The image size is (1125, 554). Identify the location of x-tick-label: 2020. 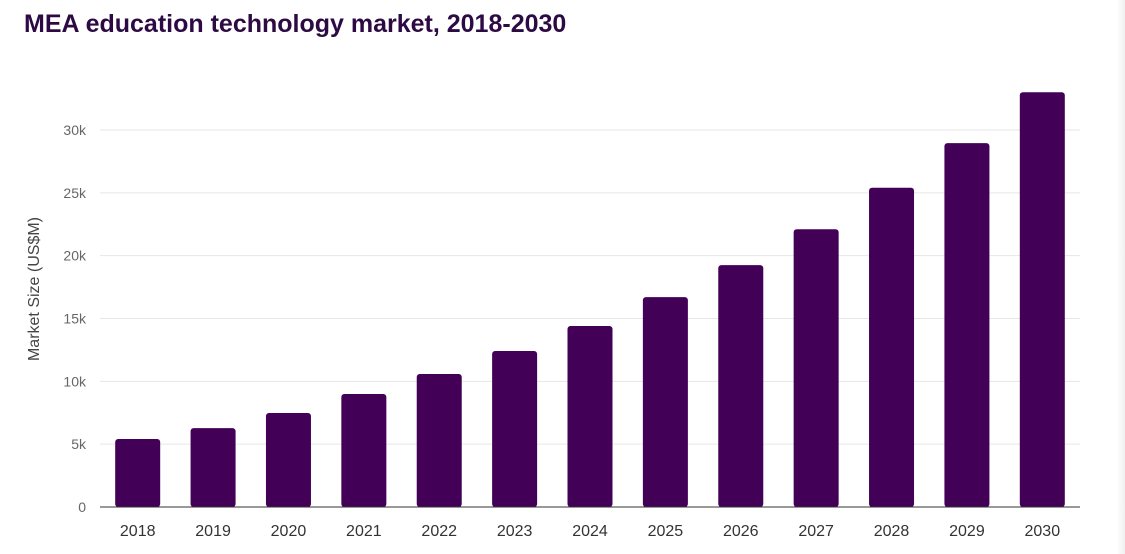
(289, 531).